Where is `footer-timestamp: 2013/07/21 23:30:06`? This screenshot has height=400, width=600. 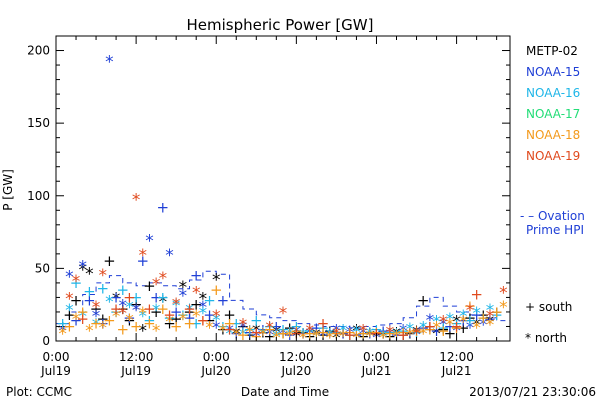 footer-timestamp: 2013/07/21 23:30:06 is located at coordinates (532, 392).